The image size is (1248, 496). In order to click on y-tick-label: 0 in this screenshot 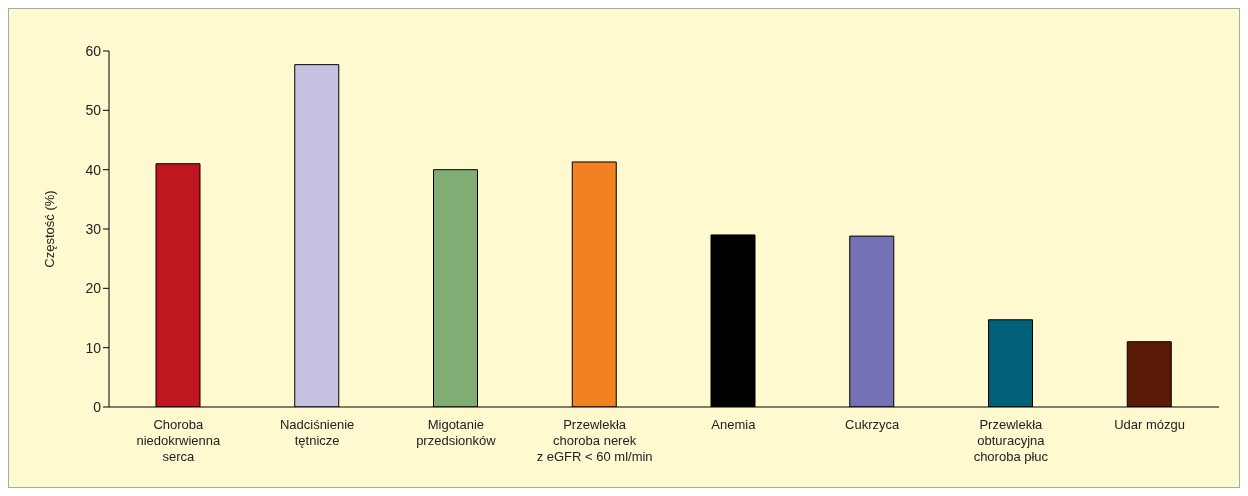, I will do `click(97, 406)`.